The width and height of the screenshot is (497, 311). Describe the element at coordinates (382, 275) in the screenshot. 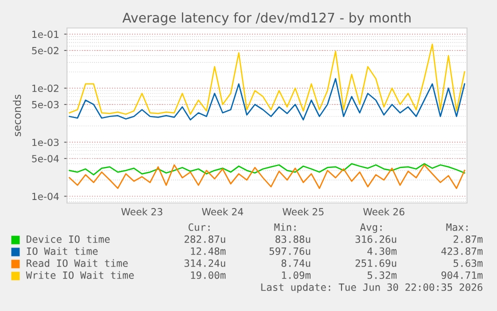

I see `text: 5.32m` at that location.